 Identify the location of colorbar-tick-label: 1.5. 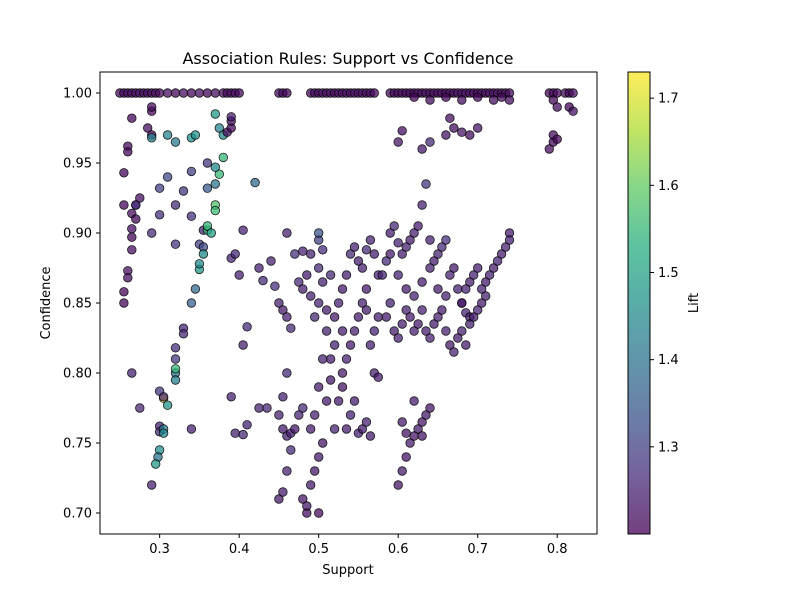
(668, 273).